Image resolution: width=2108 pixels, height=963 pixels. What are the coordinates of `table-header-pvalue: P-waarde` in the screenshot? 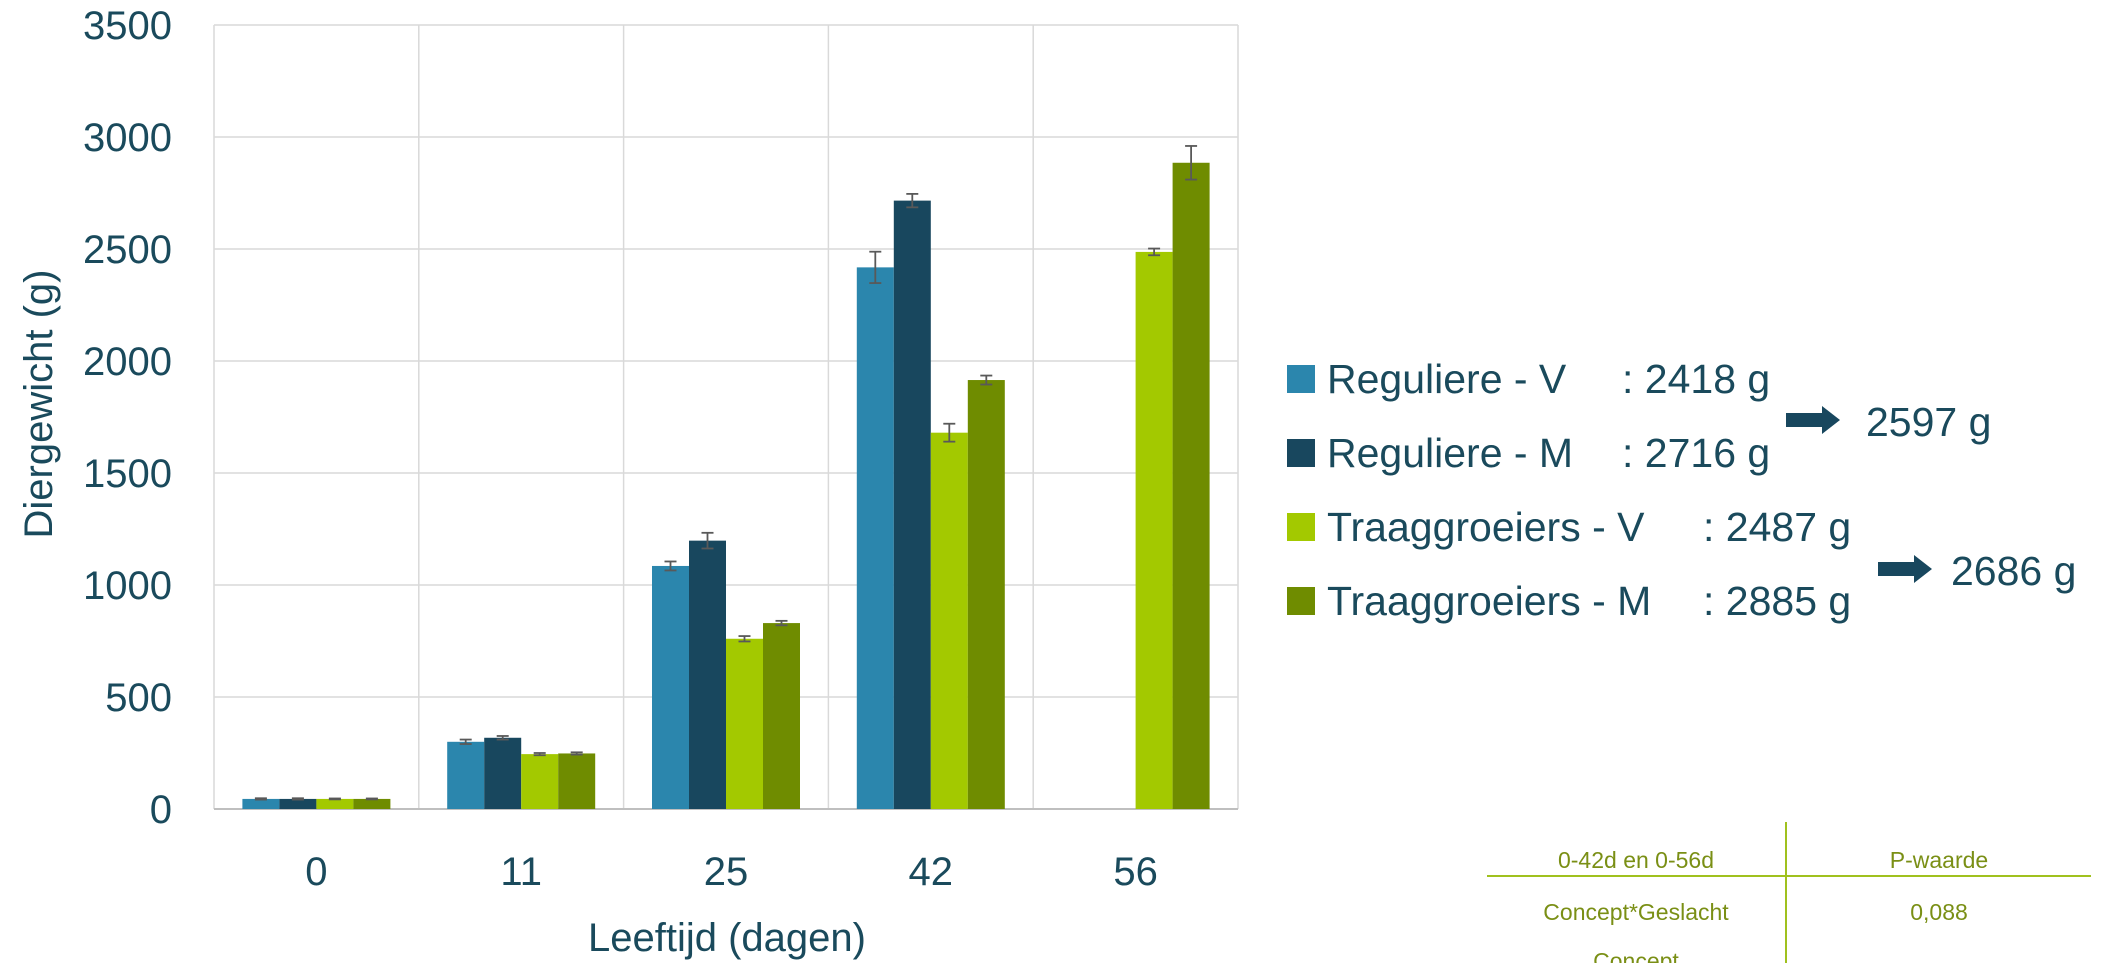 It's located at (1939, 860).